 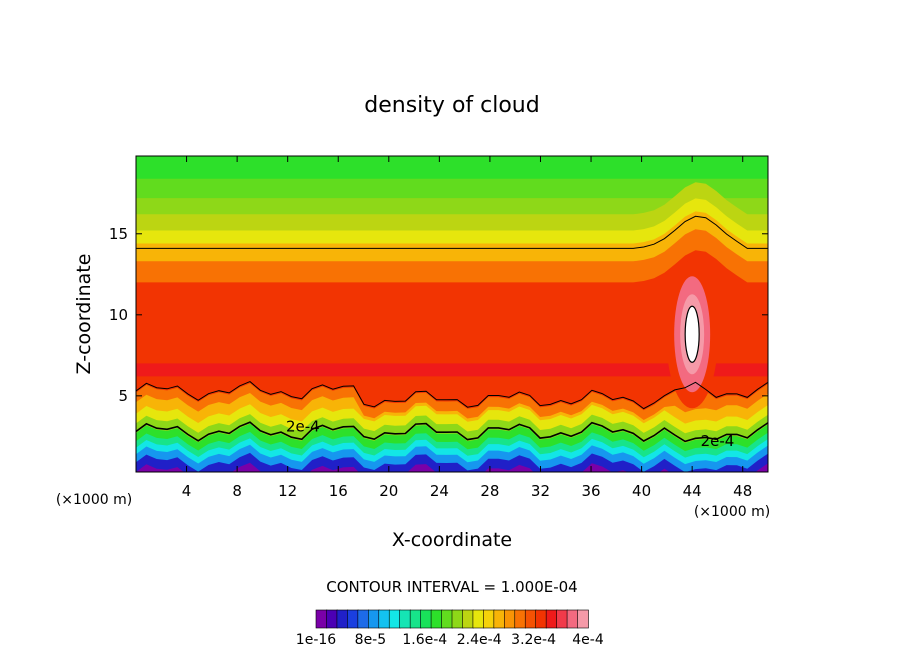 I want to click on x-tick-label: 24, so click(x=439, y=491).